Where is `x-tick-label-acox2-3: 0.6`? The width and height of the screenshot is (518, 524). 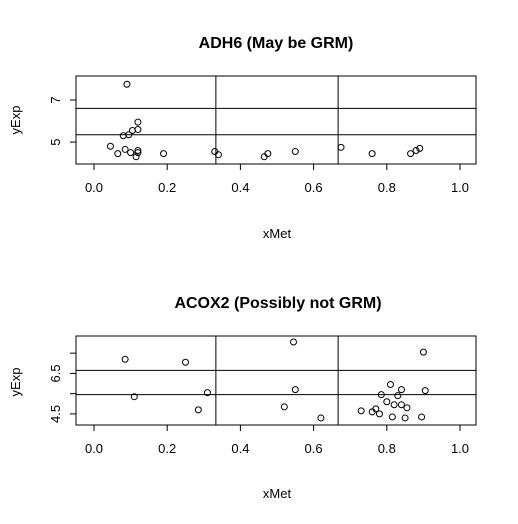 x-tick-label-acox2-3: 0.6 is located at coordinates (314, 448).